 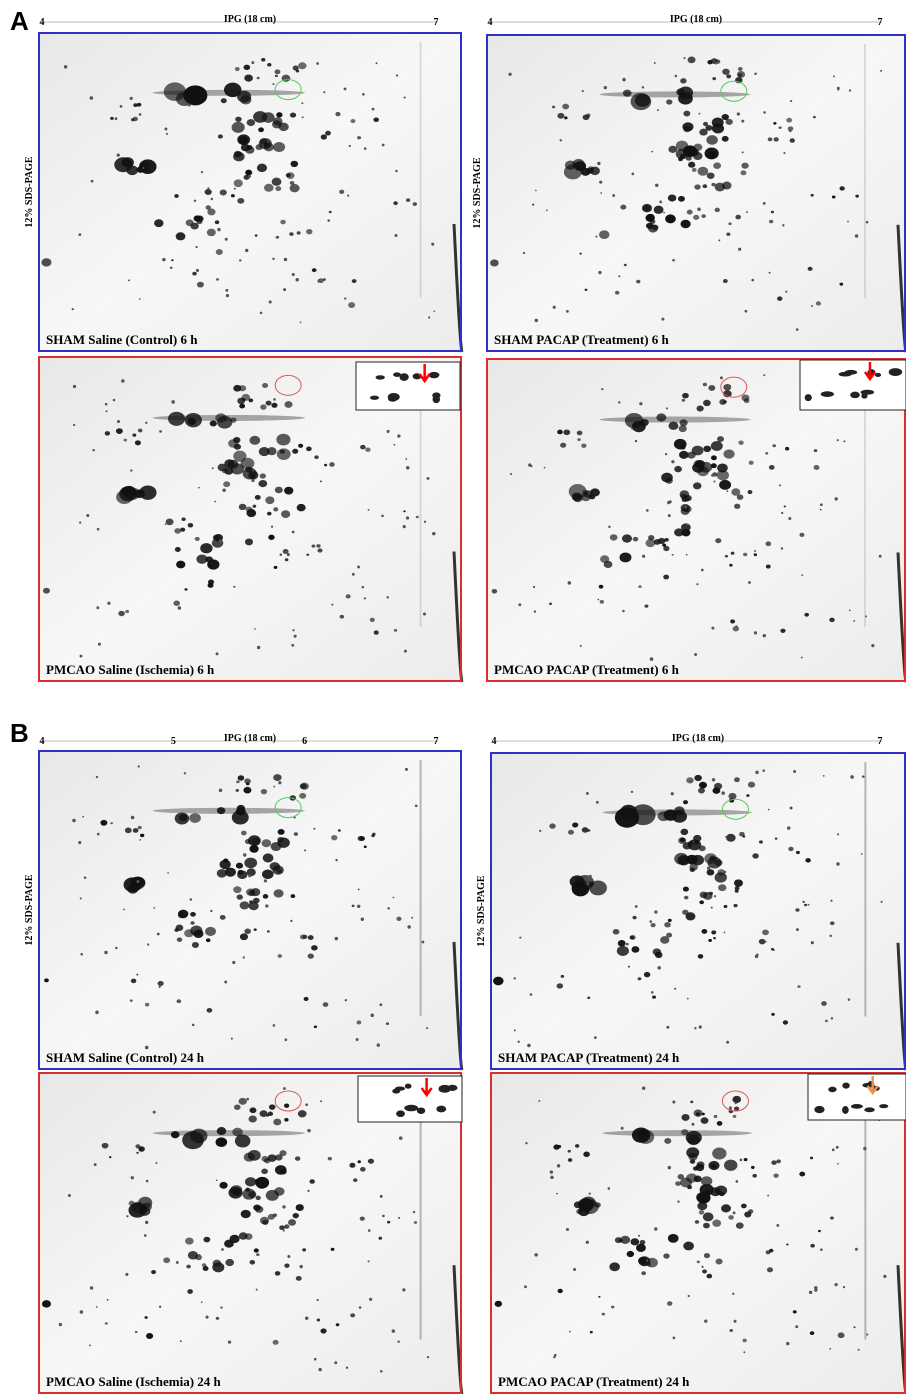 I want to click on inset-box, so click(x=852, y=385).